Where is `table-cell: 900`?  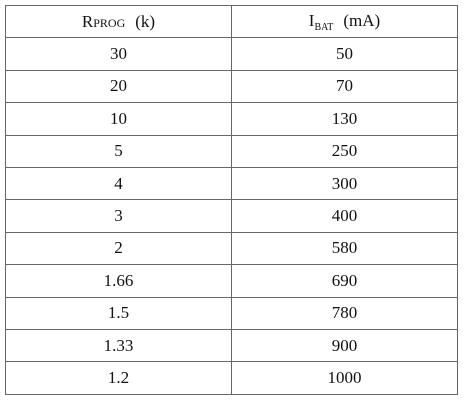 table-cell: 900 is located at coordinates (344, 345).